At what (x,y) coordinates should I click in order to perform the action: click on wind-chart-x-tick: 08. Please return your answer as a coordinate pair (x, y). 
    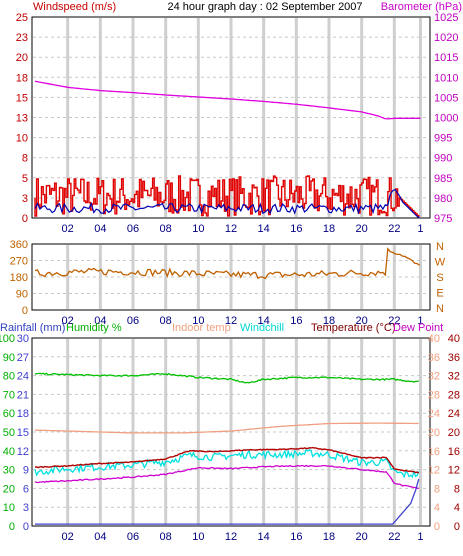
    Looking at the image, I should click on (166, 229).